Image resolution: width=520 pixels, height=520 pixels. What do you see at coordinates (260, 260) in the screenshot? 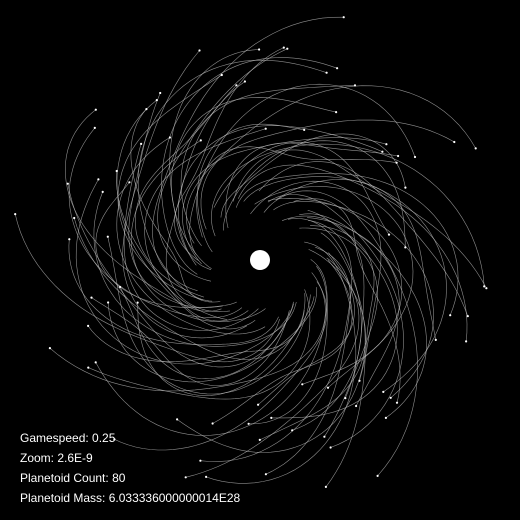
I see `central-star` at bounding box center [260, 260].